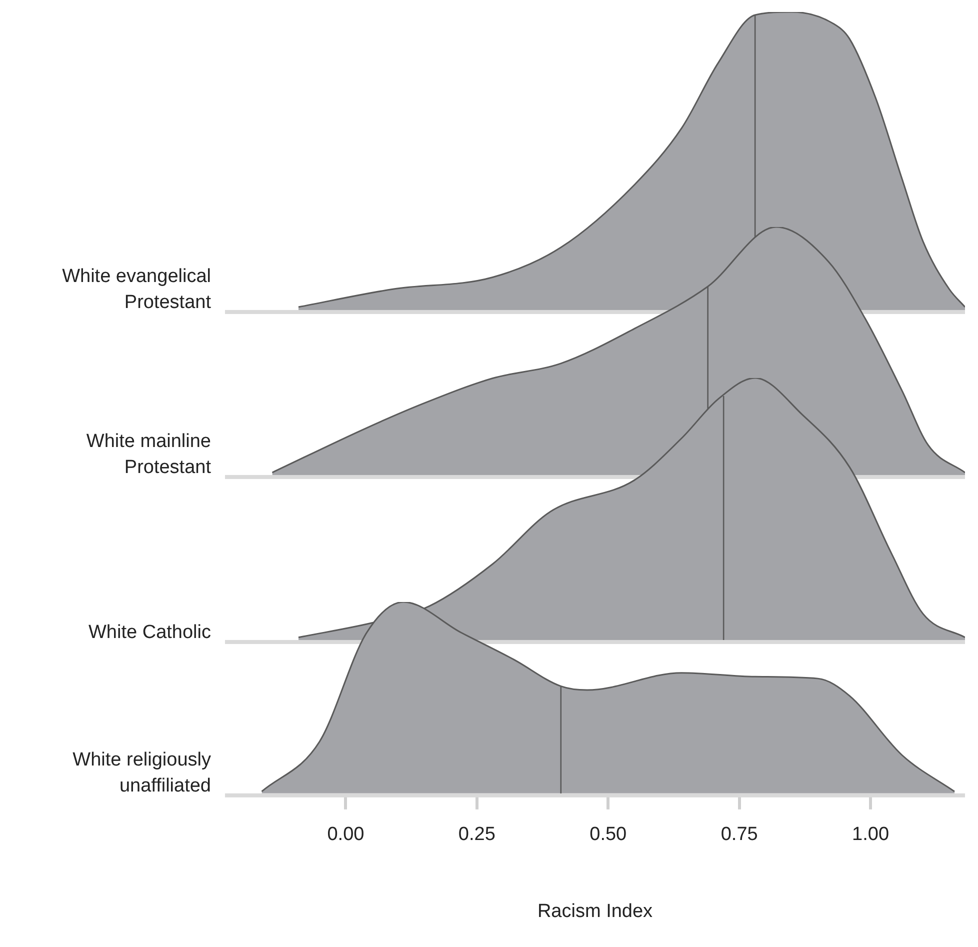  What do you see at coordinates (871, 835) in the screenshot?
I see `x-tick-label: 1.00` at bounding box center [871, 835].